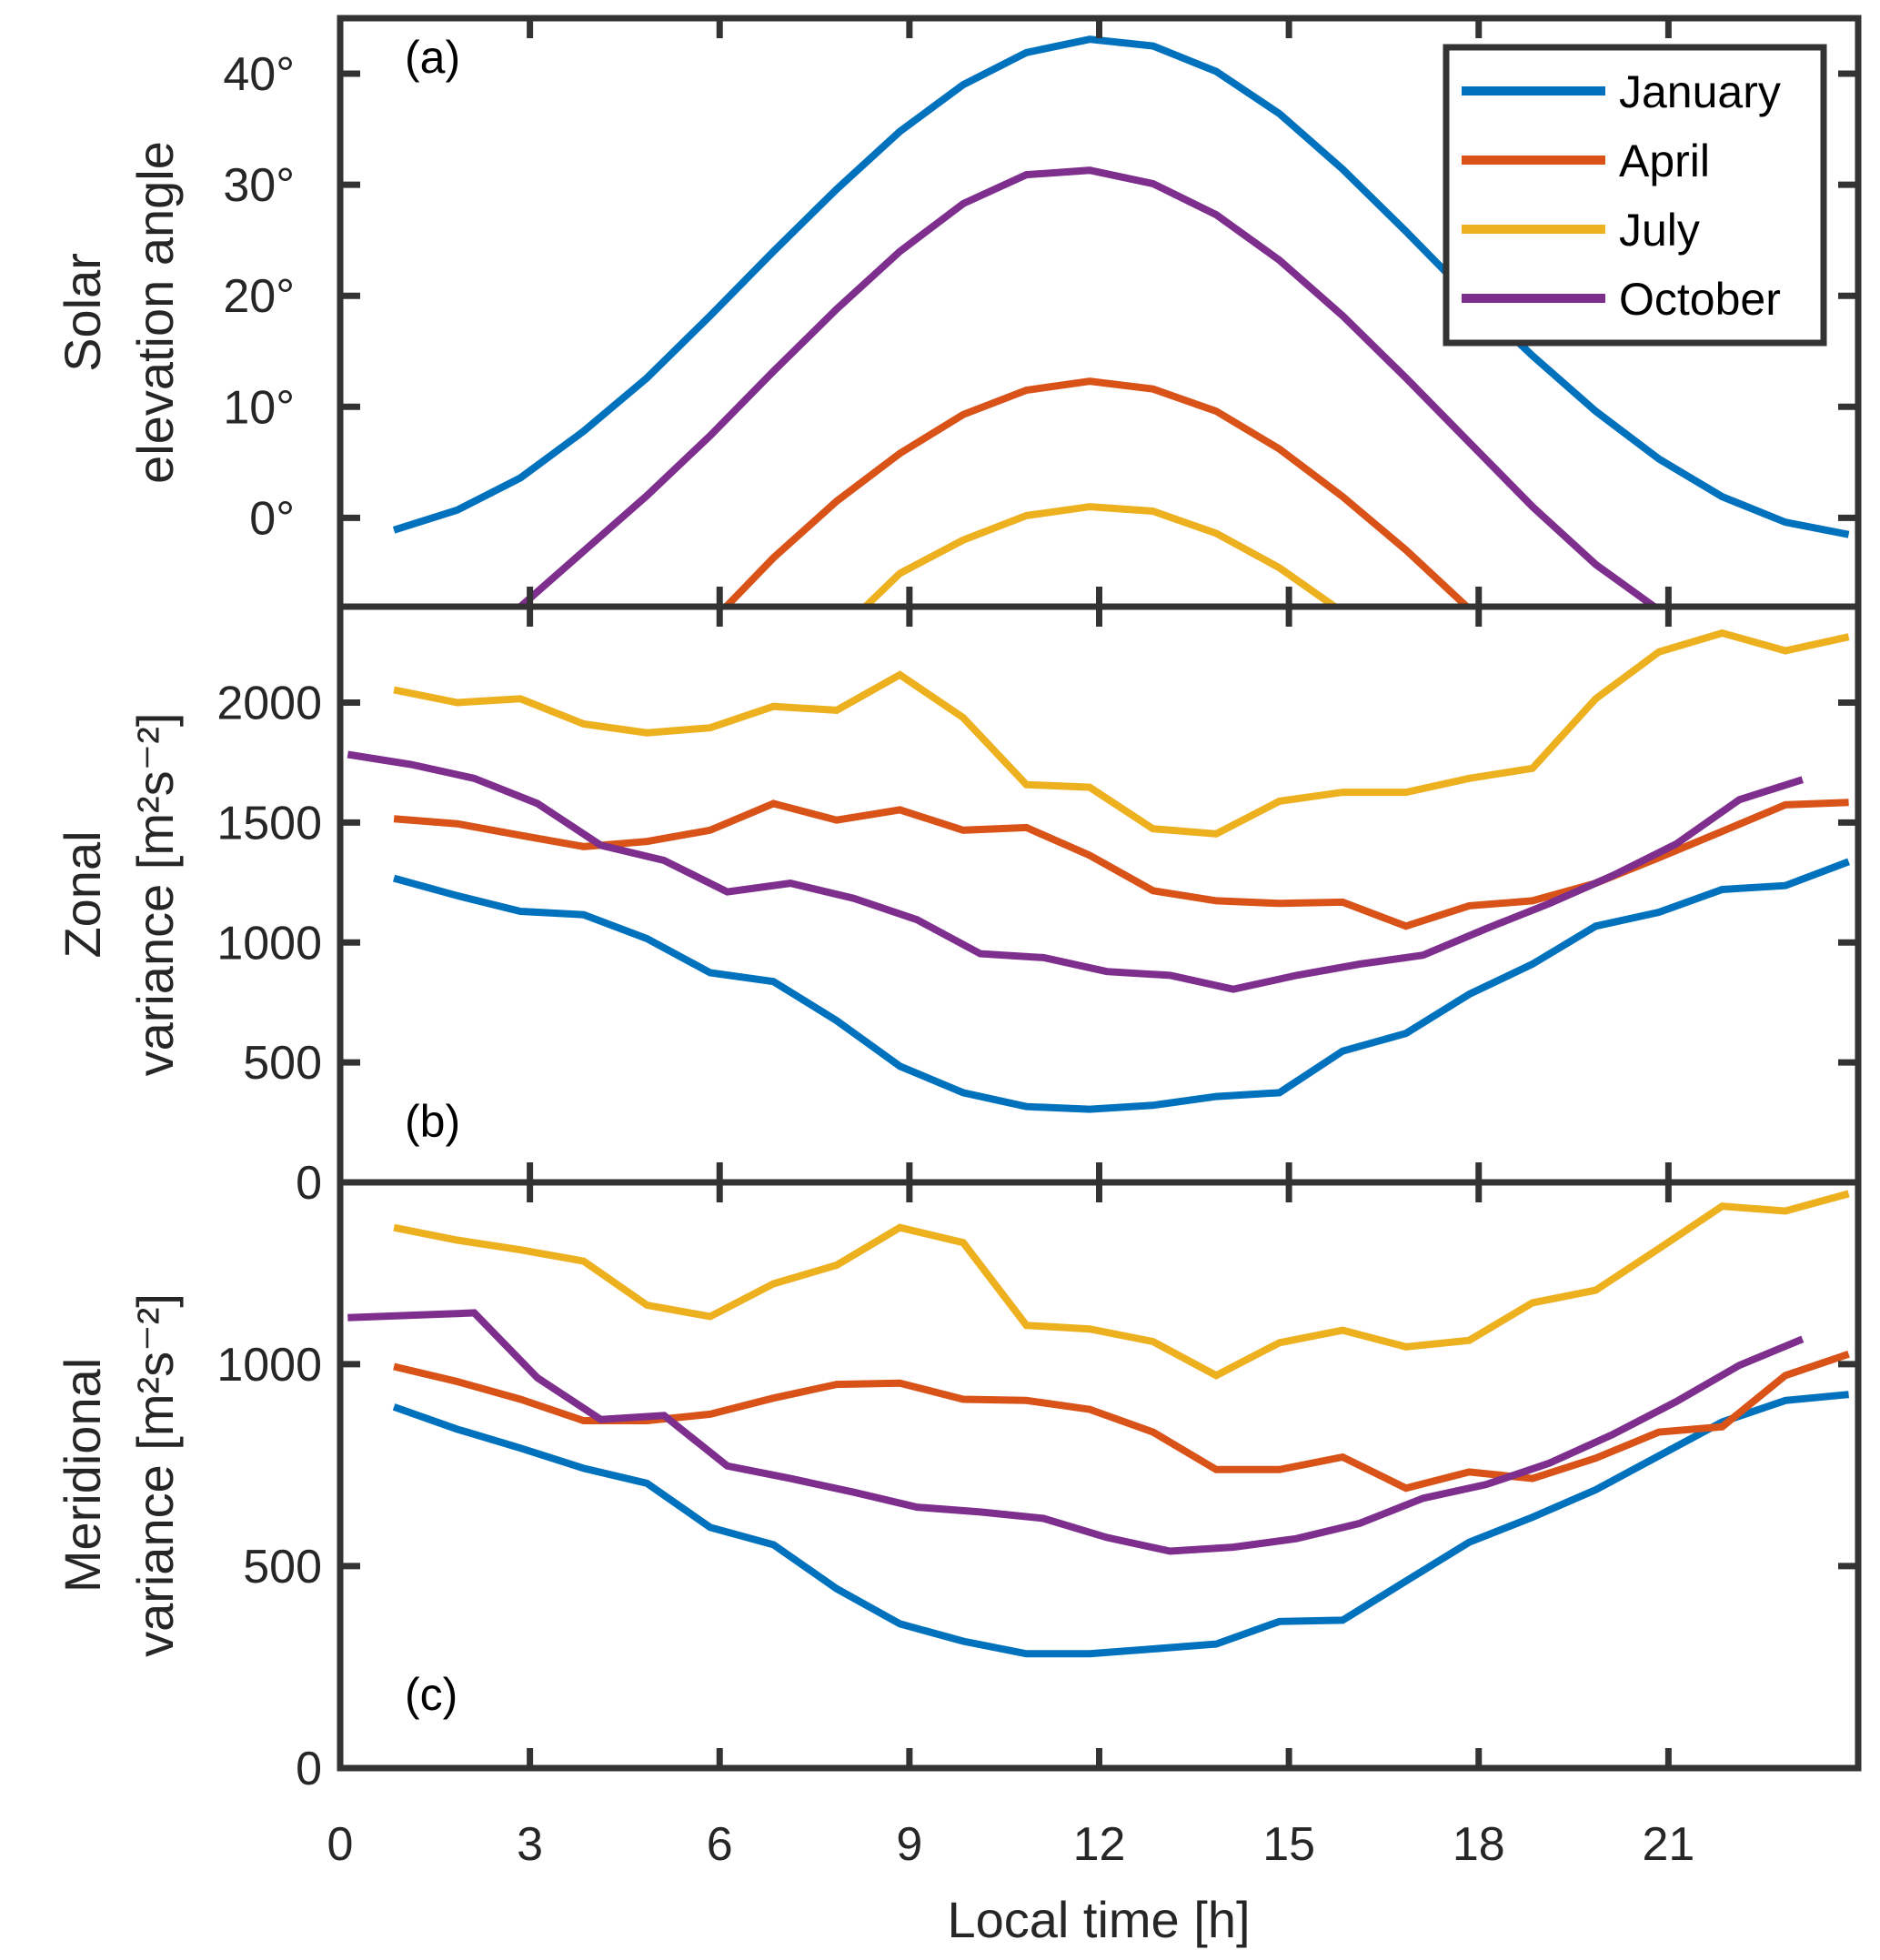 This screenshot has height=1960, width=1880. Describe the element at coordinates (259, 74) in the screenshot. I see `y-tick-label: 40°` at that location.